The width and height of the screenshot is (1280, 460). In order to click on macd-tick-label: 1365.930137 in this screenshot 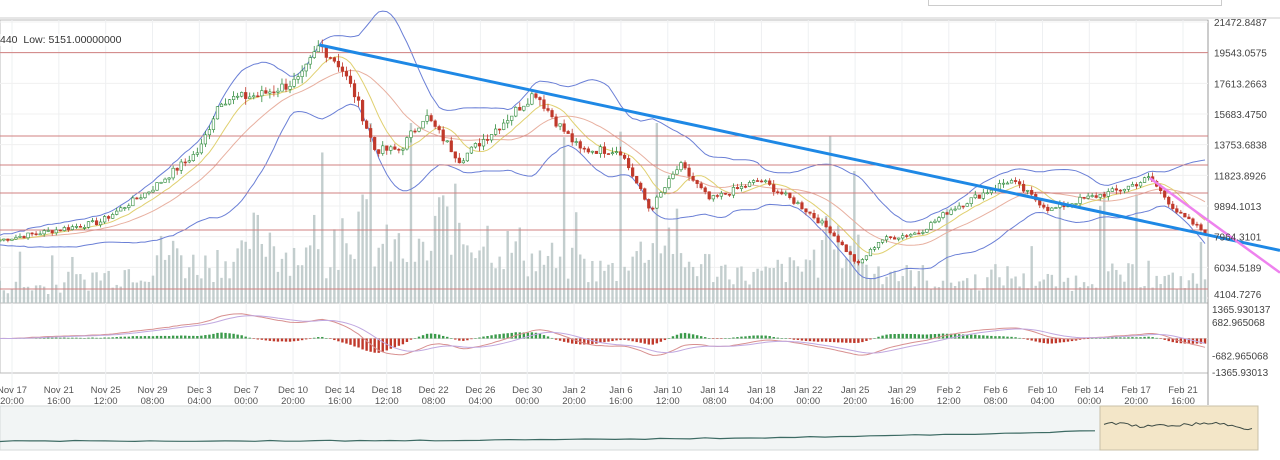, I will do `click(1241, 310)`.